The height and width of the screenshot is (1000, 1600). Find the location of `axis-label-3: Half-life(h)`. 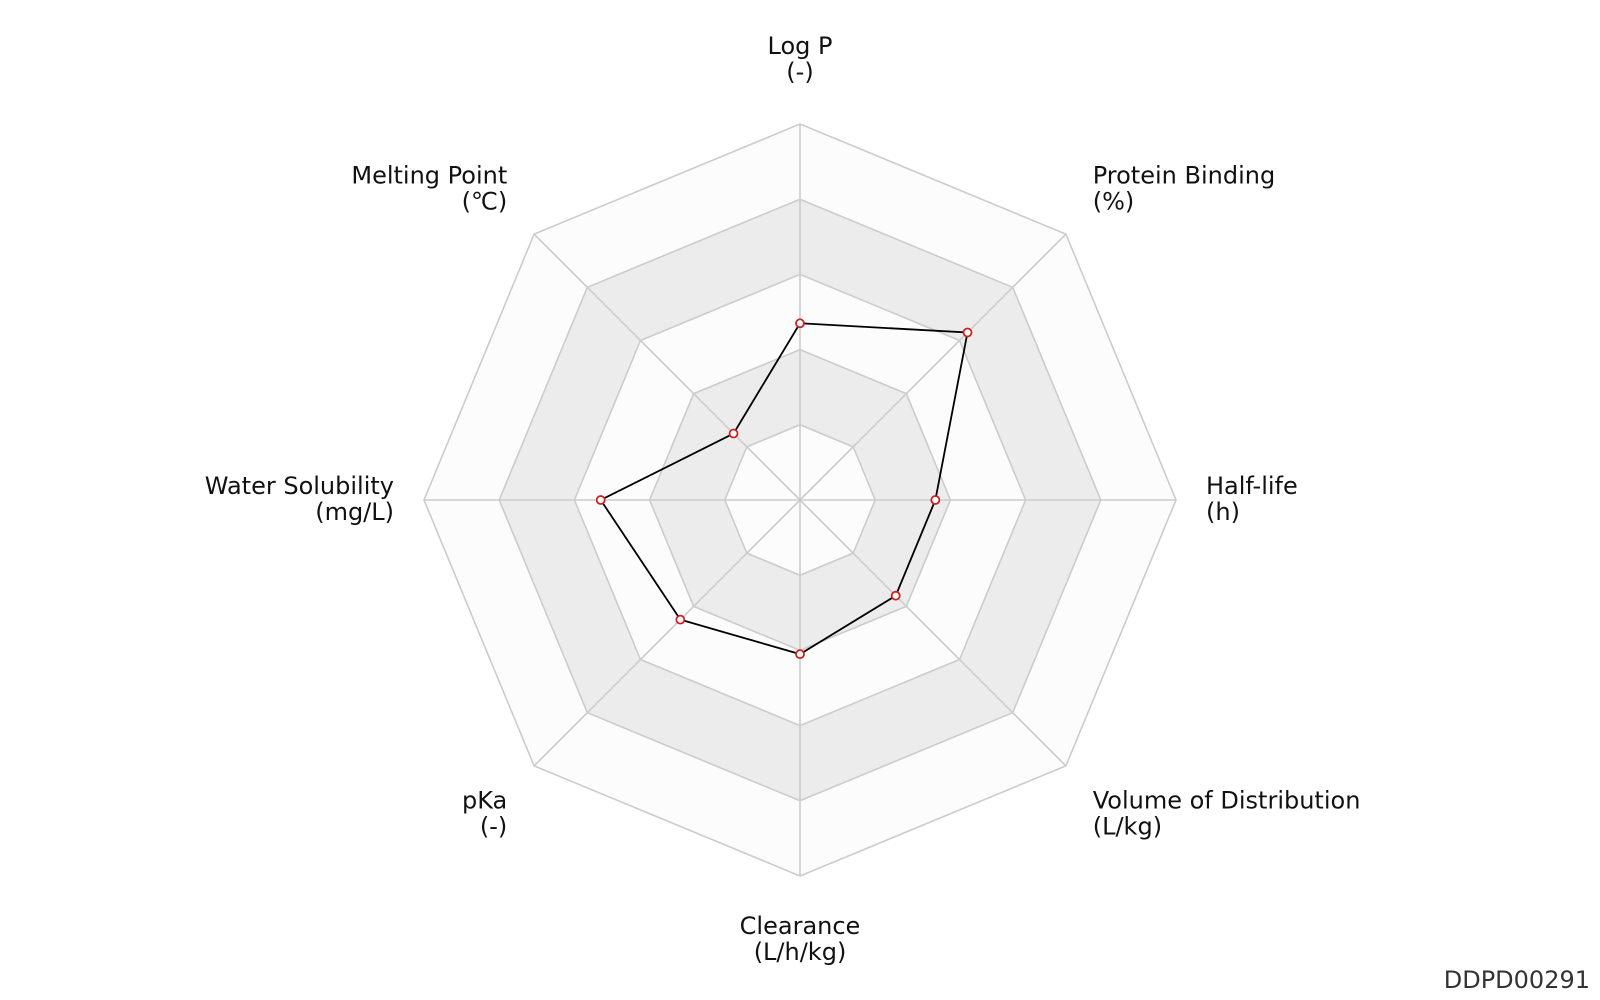

axis-label-3: Half-life(h) is located at coordinates (1252, 499).